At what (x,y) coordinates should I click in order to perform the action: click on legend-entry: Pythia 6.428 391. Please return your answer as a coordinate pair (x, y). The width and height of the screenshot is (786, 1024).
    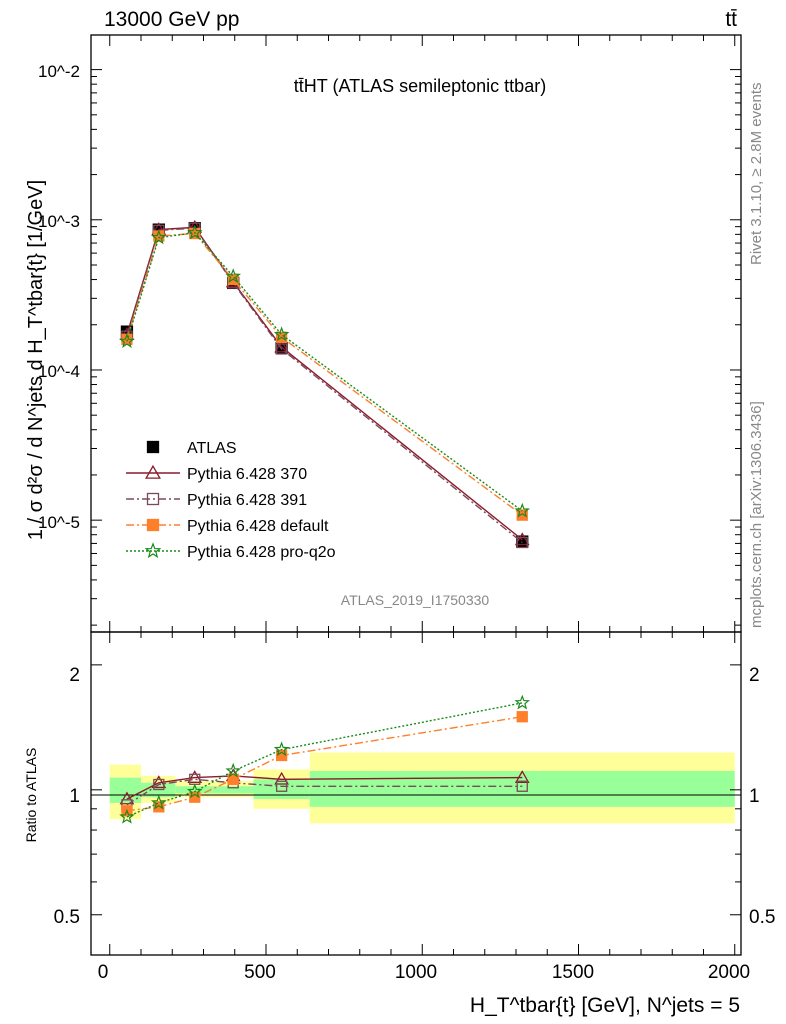
    Looking at the image, I should click on (216, 500).